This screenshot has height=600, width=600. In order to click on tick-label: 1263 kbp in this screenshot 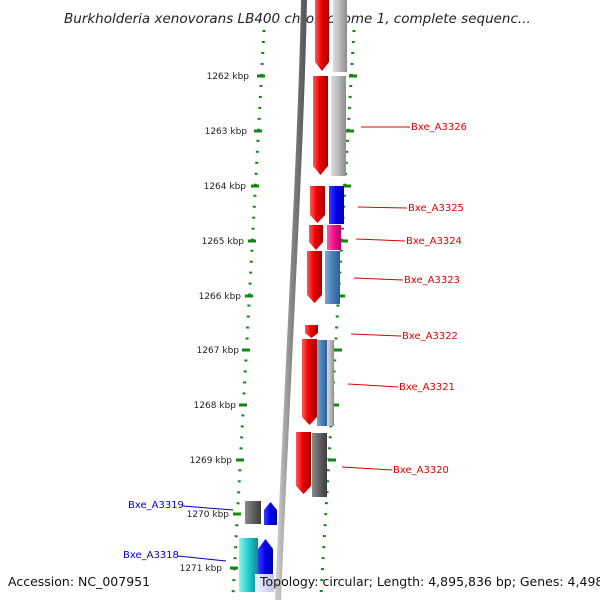, I will do `click(226, 132)`.